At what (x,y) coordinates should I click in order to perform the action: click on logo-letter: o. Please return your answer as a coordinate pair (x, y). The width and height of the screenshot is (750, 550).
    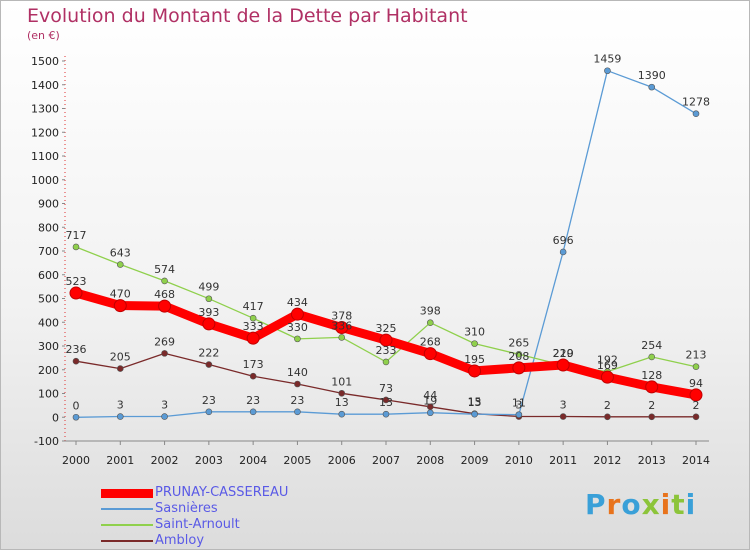
    Looking at the image, I should click on (631, 504).